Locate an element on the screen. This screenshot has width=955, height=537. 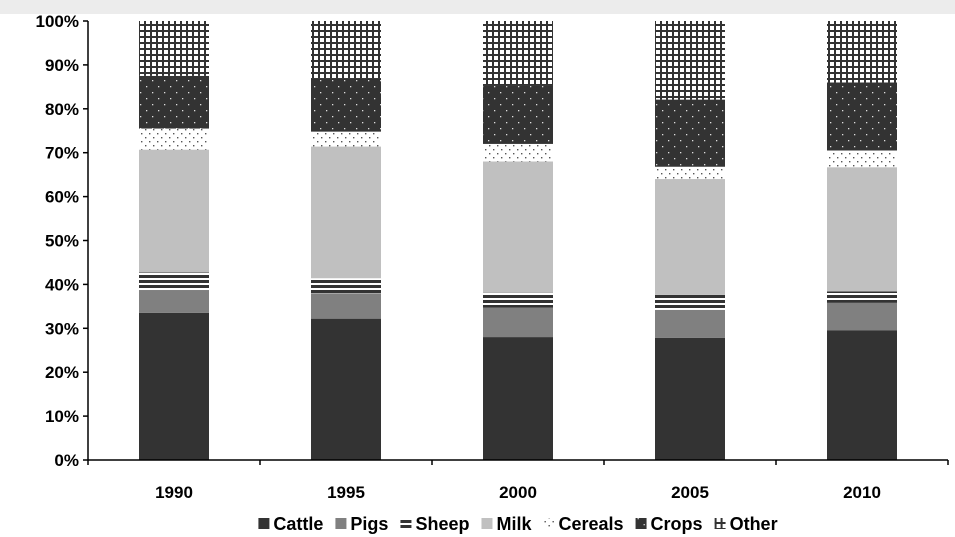
bar-segment-milk-2005 is located at coordinates (690, 237).